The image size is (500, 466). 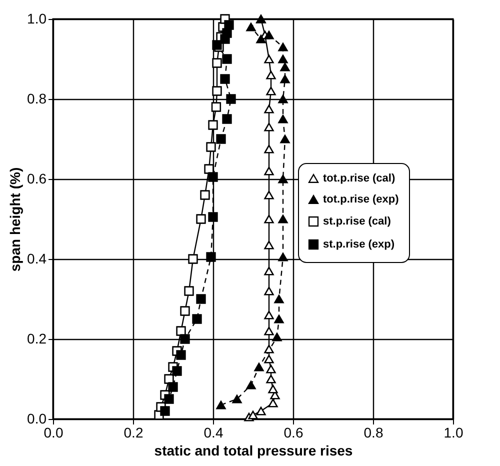 What do you see at coordinates (134, 432) in the screenshot?
I see `x-tick-label: 0.2` at bounding box center [134, 432].